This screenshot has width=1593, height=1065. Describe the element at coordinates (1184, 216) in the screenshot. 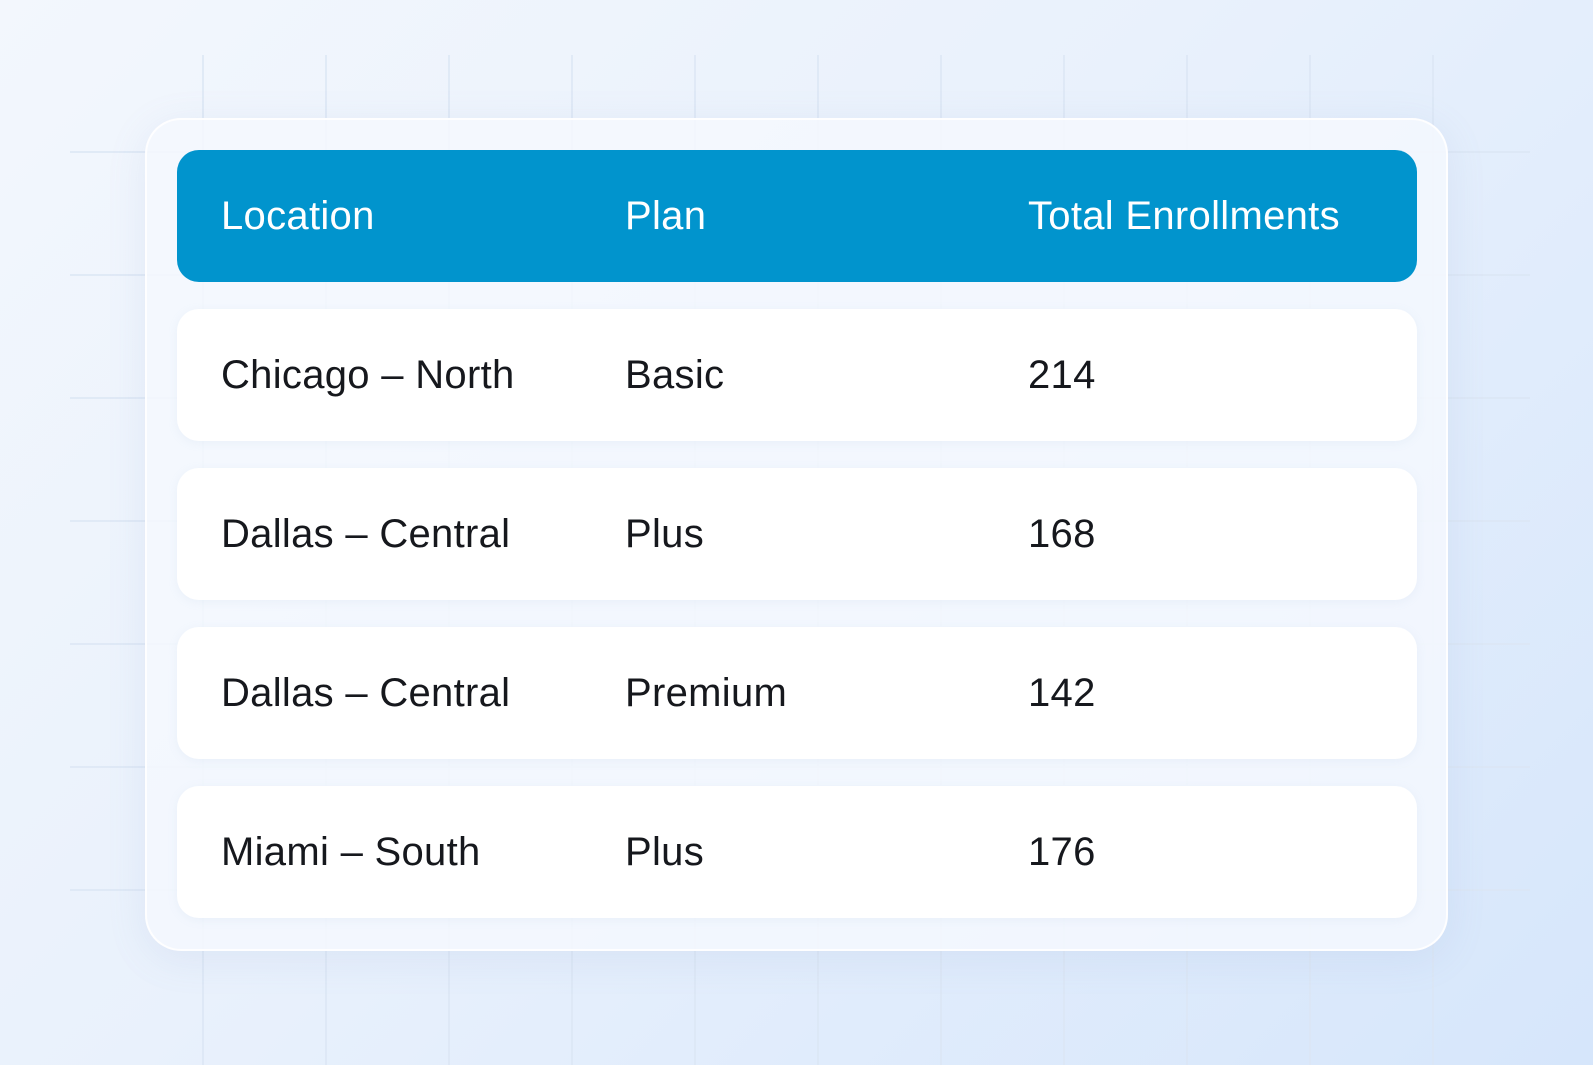

I see `column-header-total-enrollments: Total Enrollments` at that location.